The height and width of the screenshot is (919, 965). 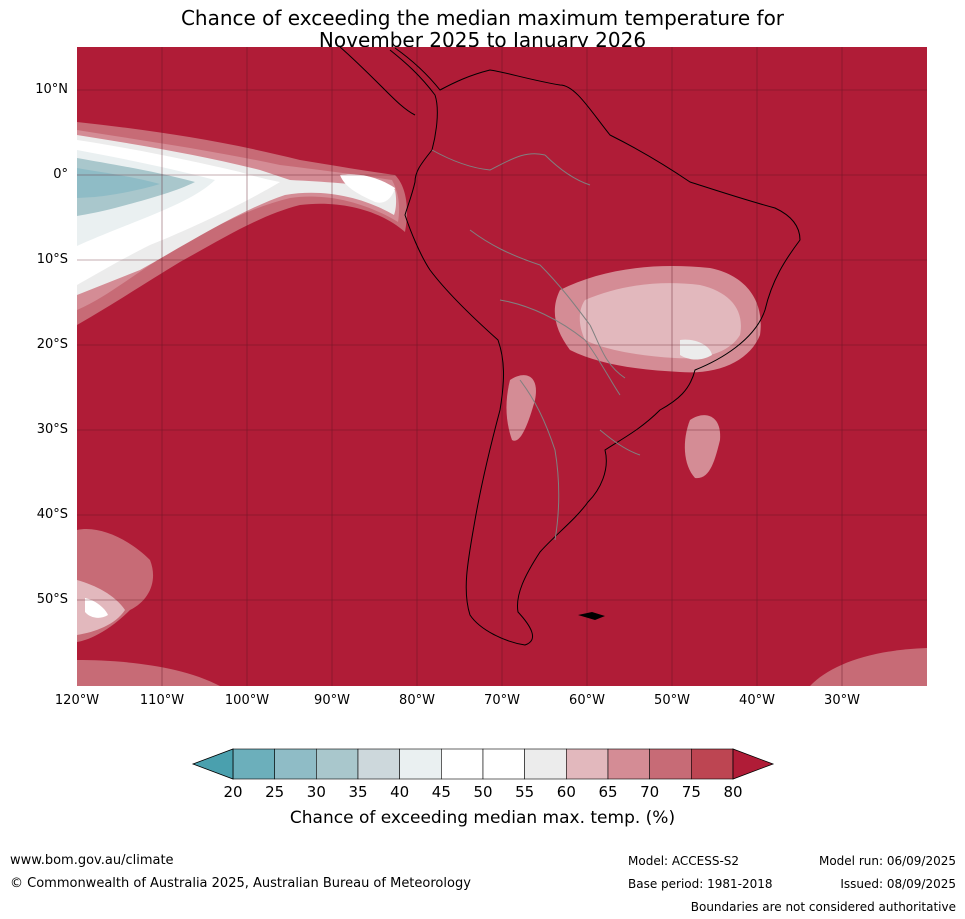 I want to click on lat-label-0: 0°, so click(x=60, y=174).